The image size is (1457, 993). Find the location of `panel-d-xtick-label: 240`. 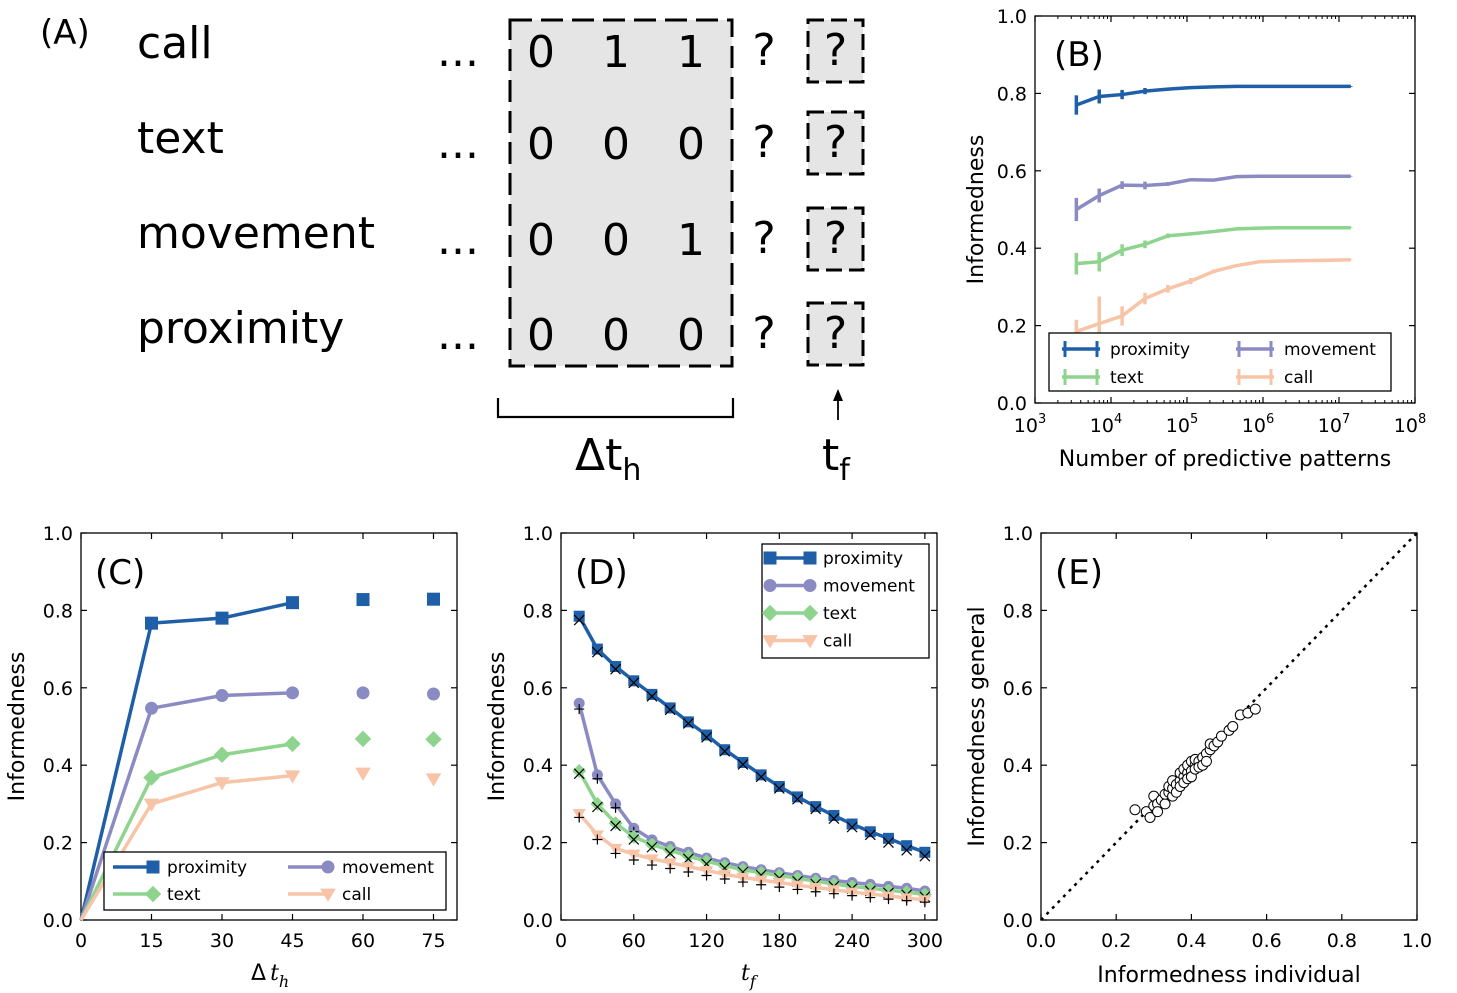

panel-d-xtick-label: 240 is located at coordinates (852, 941).